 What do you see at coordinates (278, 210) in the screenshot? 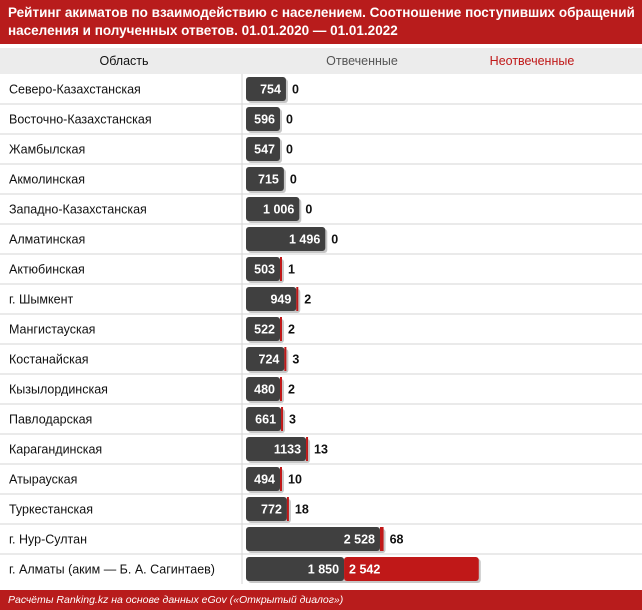
I see `value-label-answered: 1 006` at bounding box center [278, 210].